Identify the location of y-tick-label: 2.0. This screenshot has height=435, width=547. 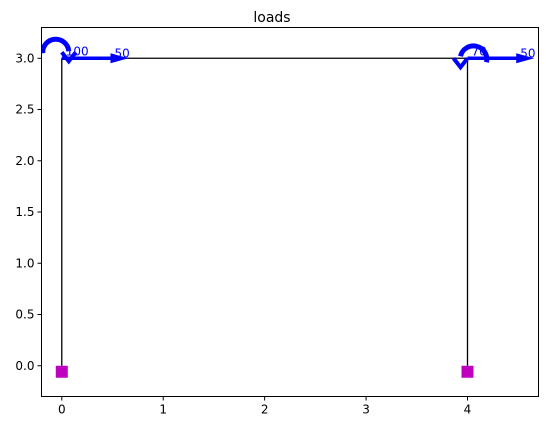
(24, 161).